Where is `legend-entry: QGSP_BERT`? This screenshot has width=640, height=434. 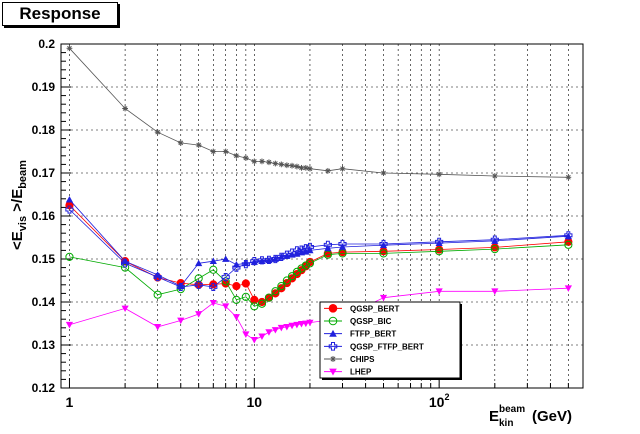 legend-entry: QGSP_BERT is located at coordinates (361, 308).